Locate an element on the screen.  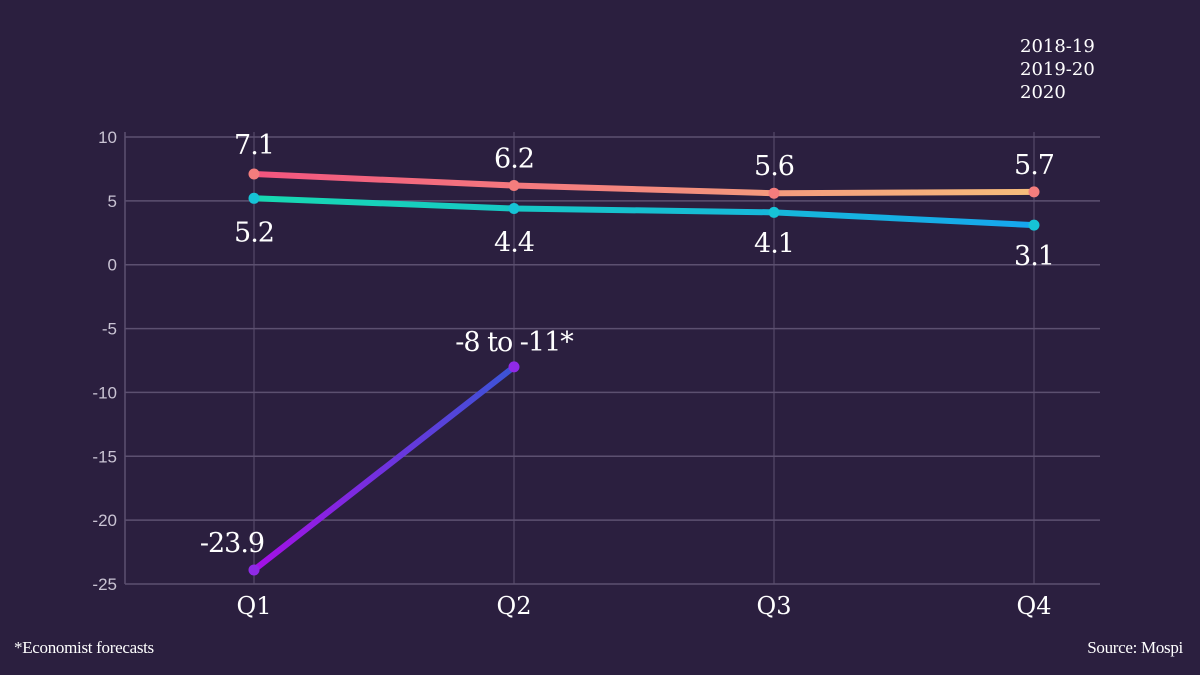
data-label: 7.1 is located at coordinates (254, 145).